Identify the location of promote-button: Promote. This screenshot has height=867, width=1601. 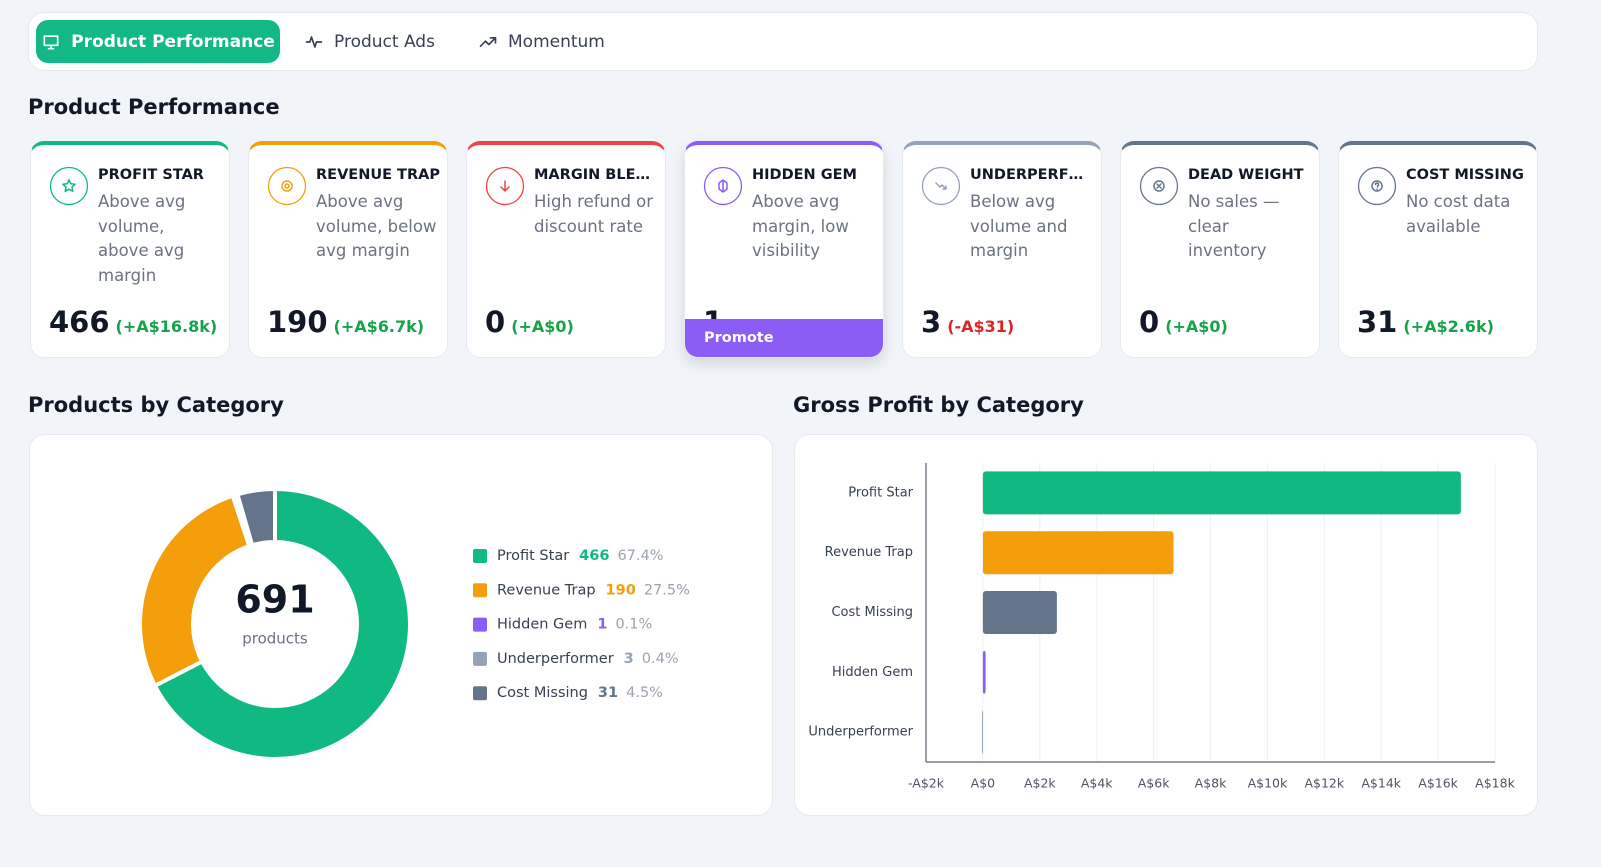
(784, 338).